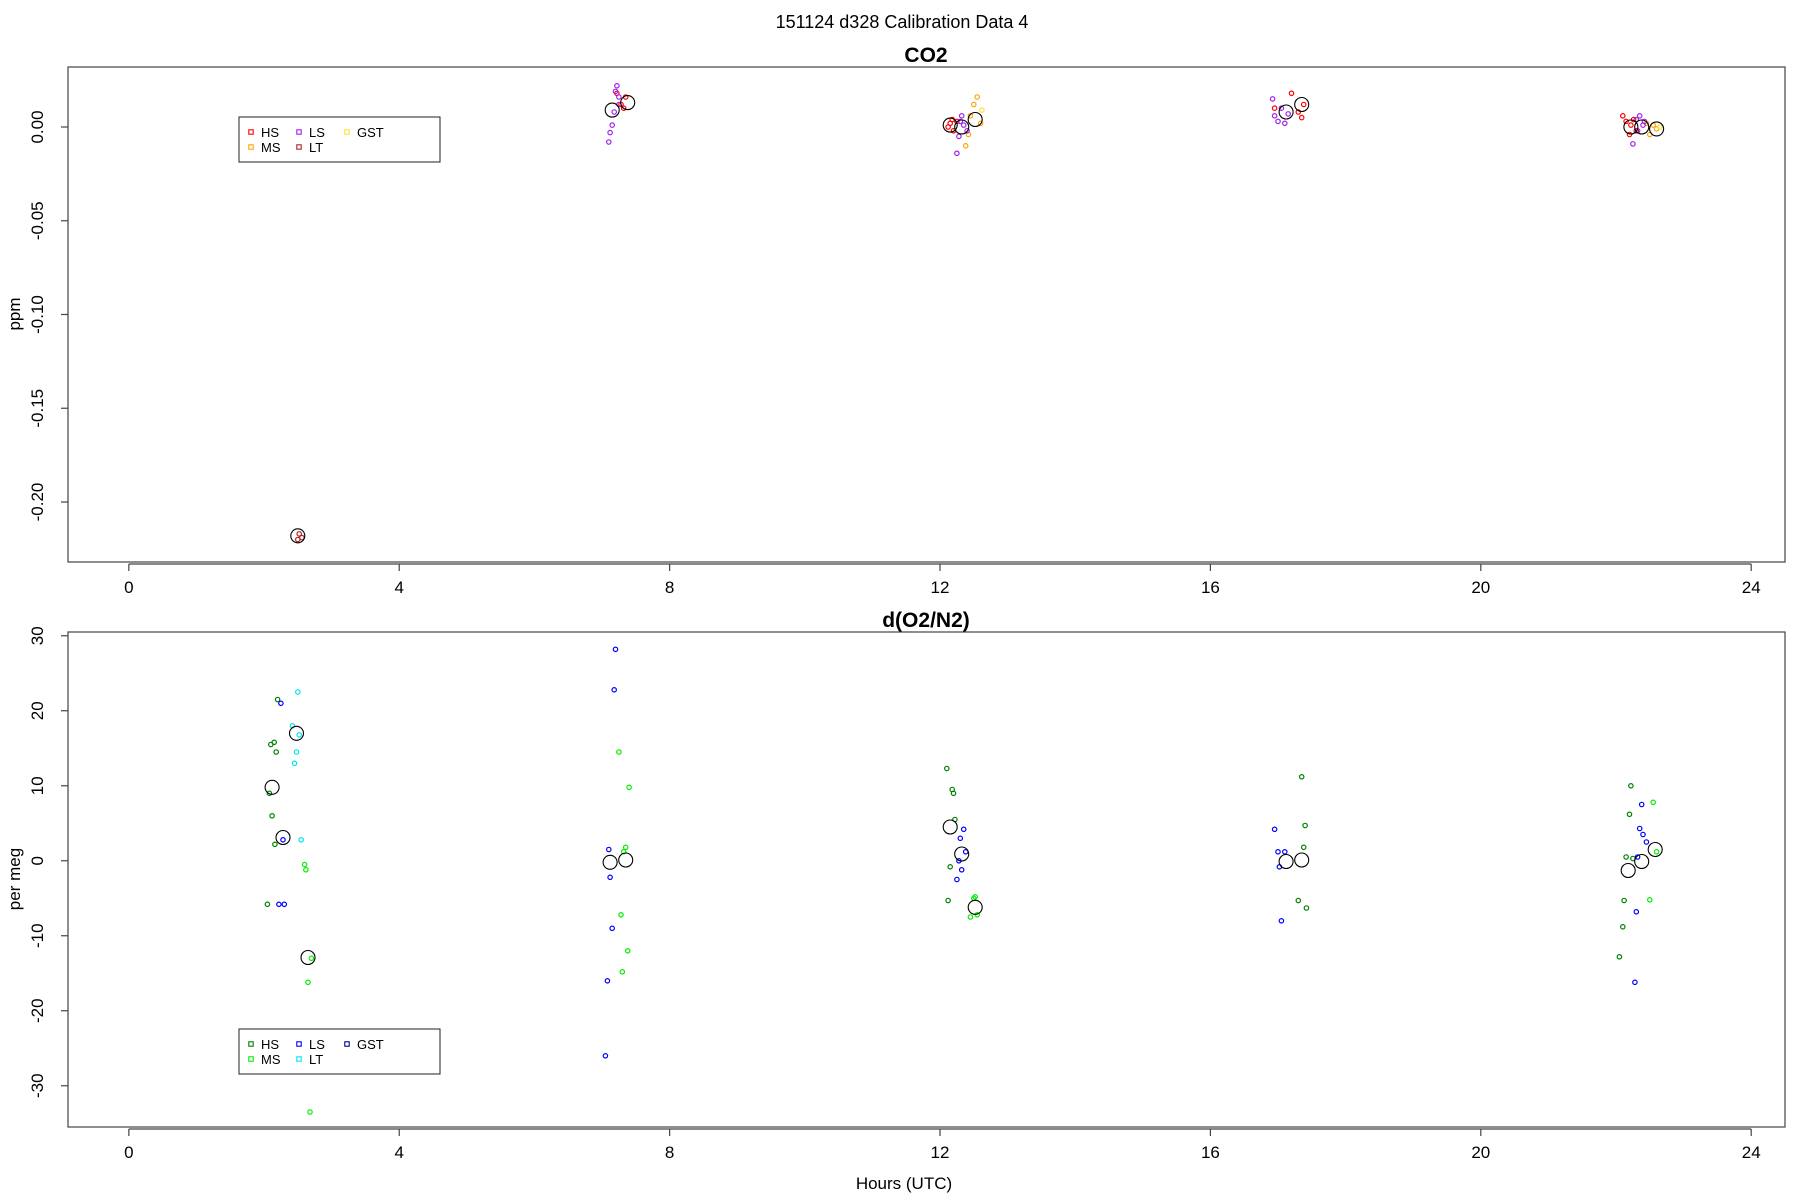 Image resolution: width=1800 pixels, height=1200 pixels. What do you see at coordinates (1660, 127) in the screenshot?
I see `point-gst` at bounding box center [1660, 127].